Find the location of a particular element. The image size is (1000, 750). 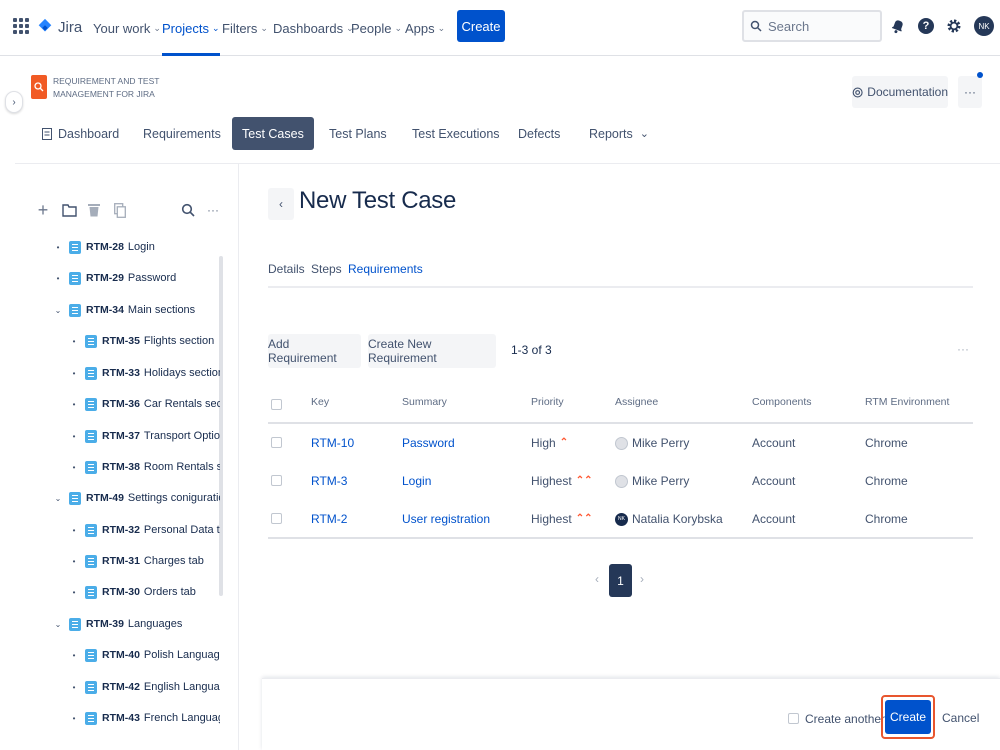

nav-apps: Apps ⌄ is located at coordinates (425, 28).